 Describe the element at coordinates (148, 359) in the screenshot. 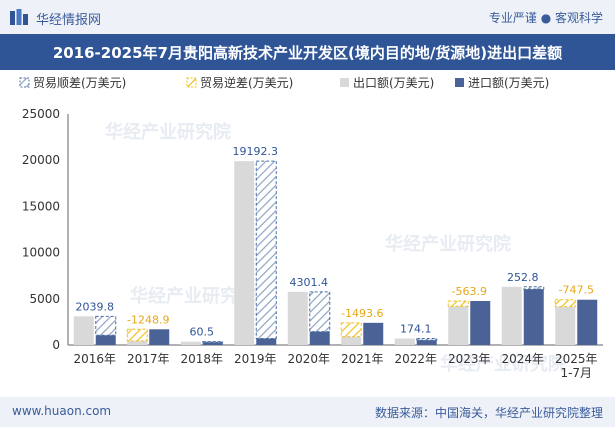

I see `x-tick-label: 2017年` at that location.